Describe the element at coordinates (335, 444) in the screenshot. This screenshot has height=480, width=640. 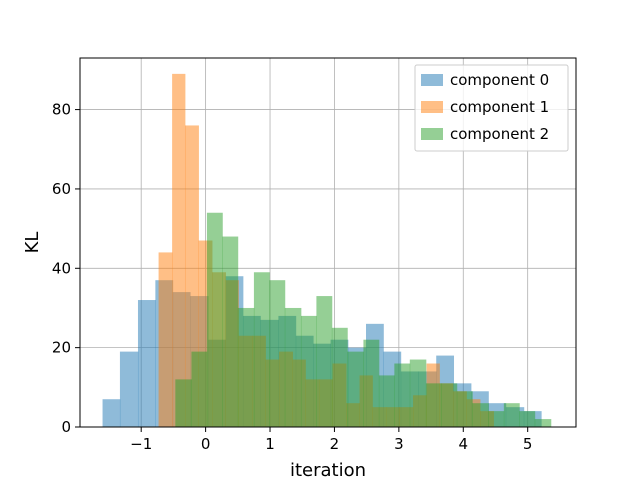
I see `x-tick-label: 2` at that location.